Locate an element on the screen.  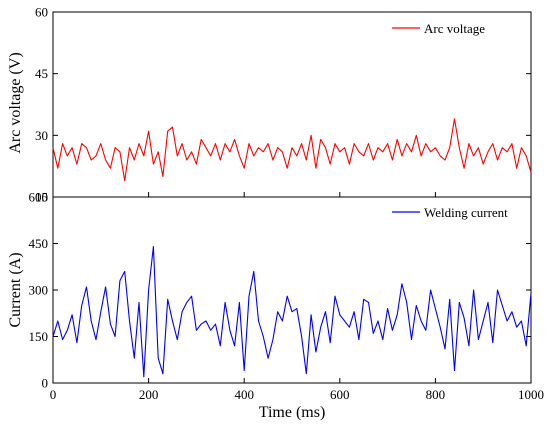
shared-y-tick-label: 600 is located at coordinates (39, 197).